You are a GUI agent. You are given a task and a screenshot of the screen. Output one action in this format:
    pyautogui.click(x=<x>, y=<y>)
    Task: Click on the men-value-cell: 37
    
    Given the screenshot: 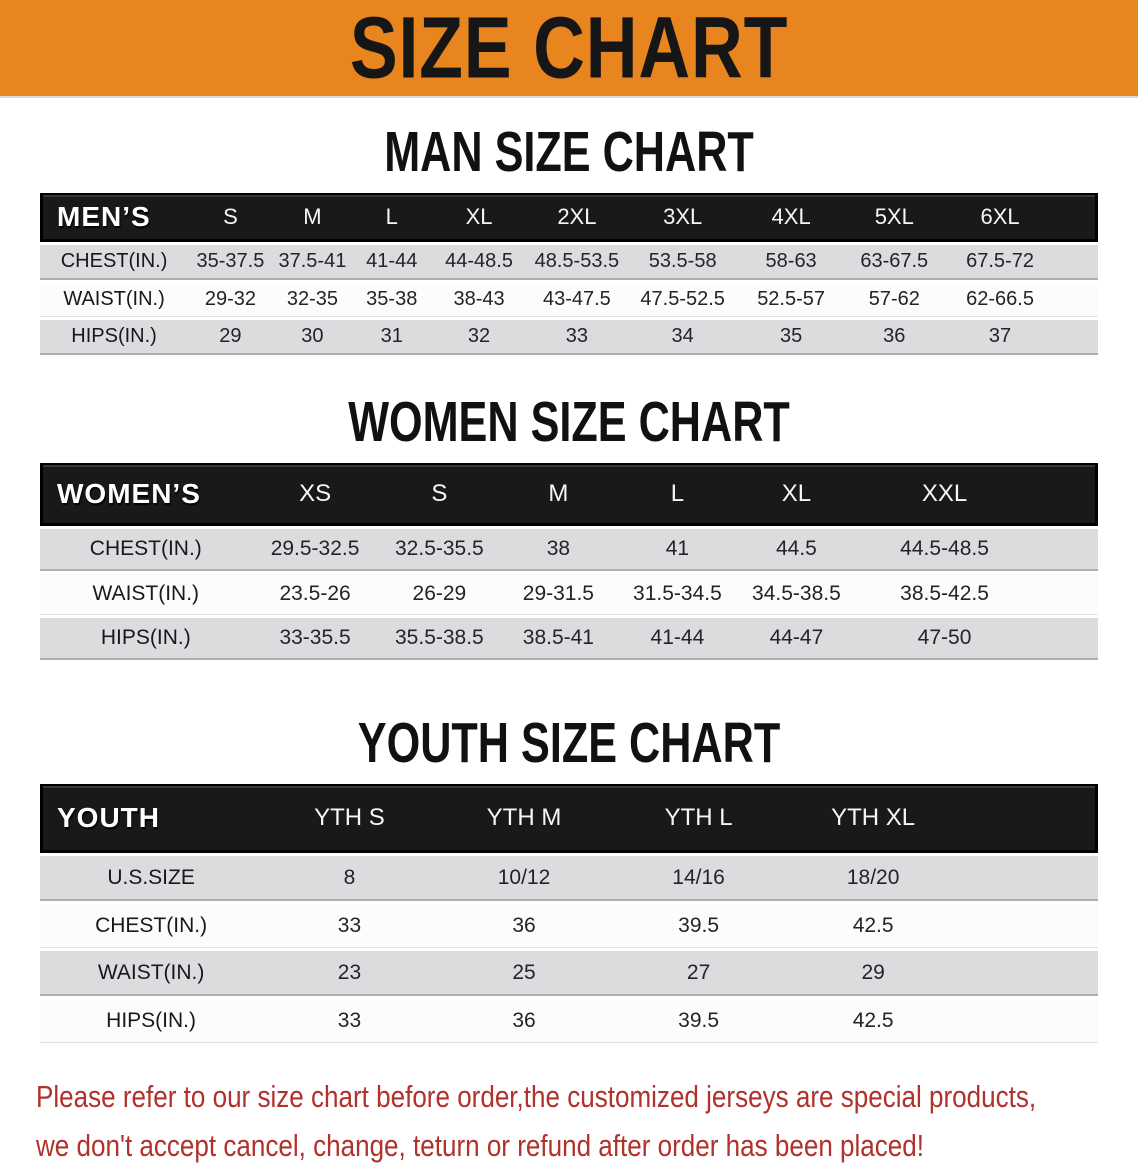 What is the action you would take?
    pyautogui.click(x=1000, y=337)
    